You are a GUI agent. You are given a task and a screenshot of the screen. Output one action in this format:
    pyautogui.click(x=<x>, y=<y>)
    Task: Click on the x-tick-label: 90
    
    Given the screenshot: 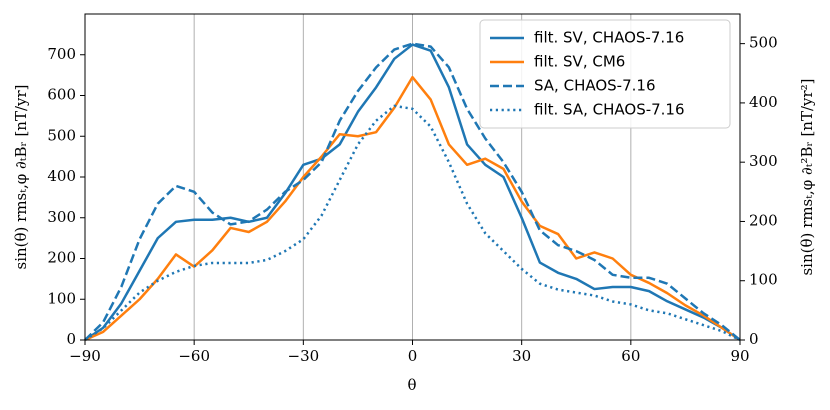 What is the action you would take?
    pyautogui.click(x=739, y=356)
    